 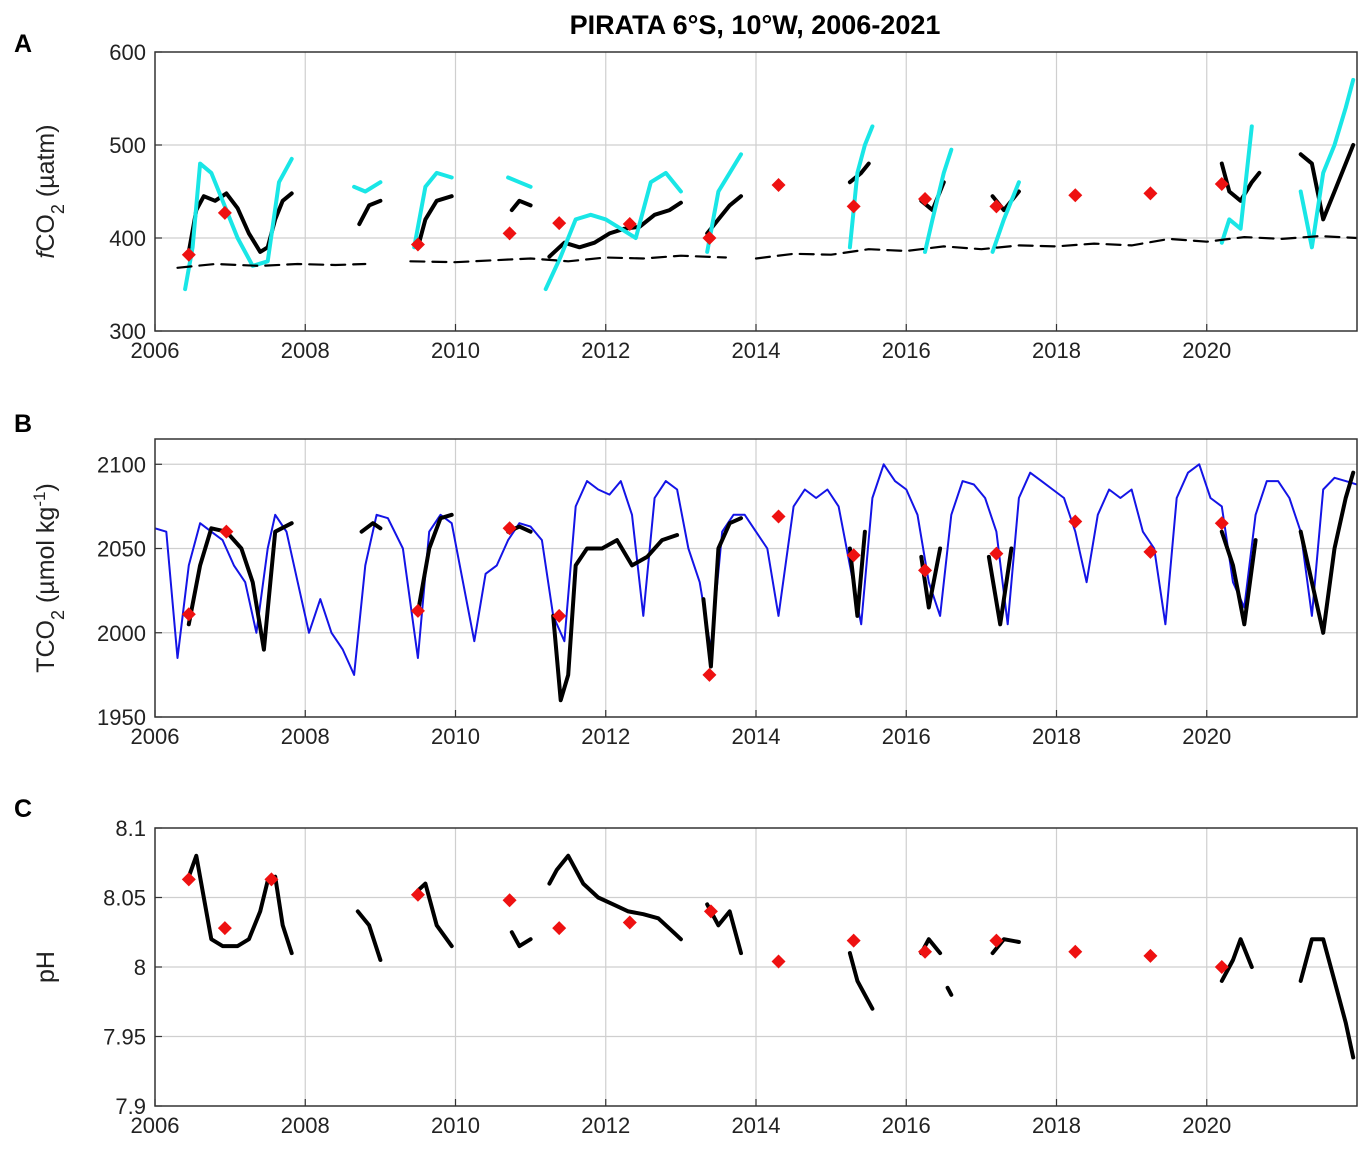 I want to click on y-tick-label: 7.9, so click(x=130, y=1106).